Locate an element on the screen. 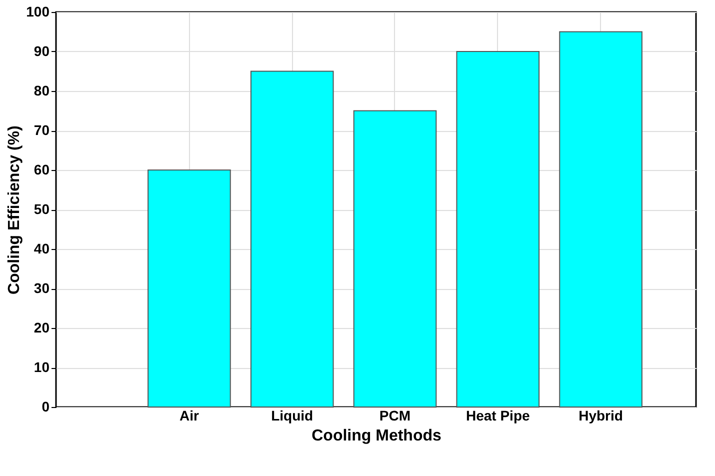  y-tick-label: 70 is located at coordinates (42, 130).